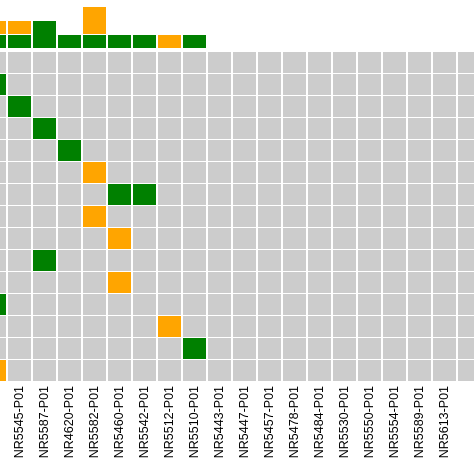 This screenshot has width=474, height=474. I want to click on column-label: NR5447-P01, so click(244, 422).